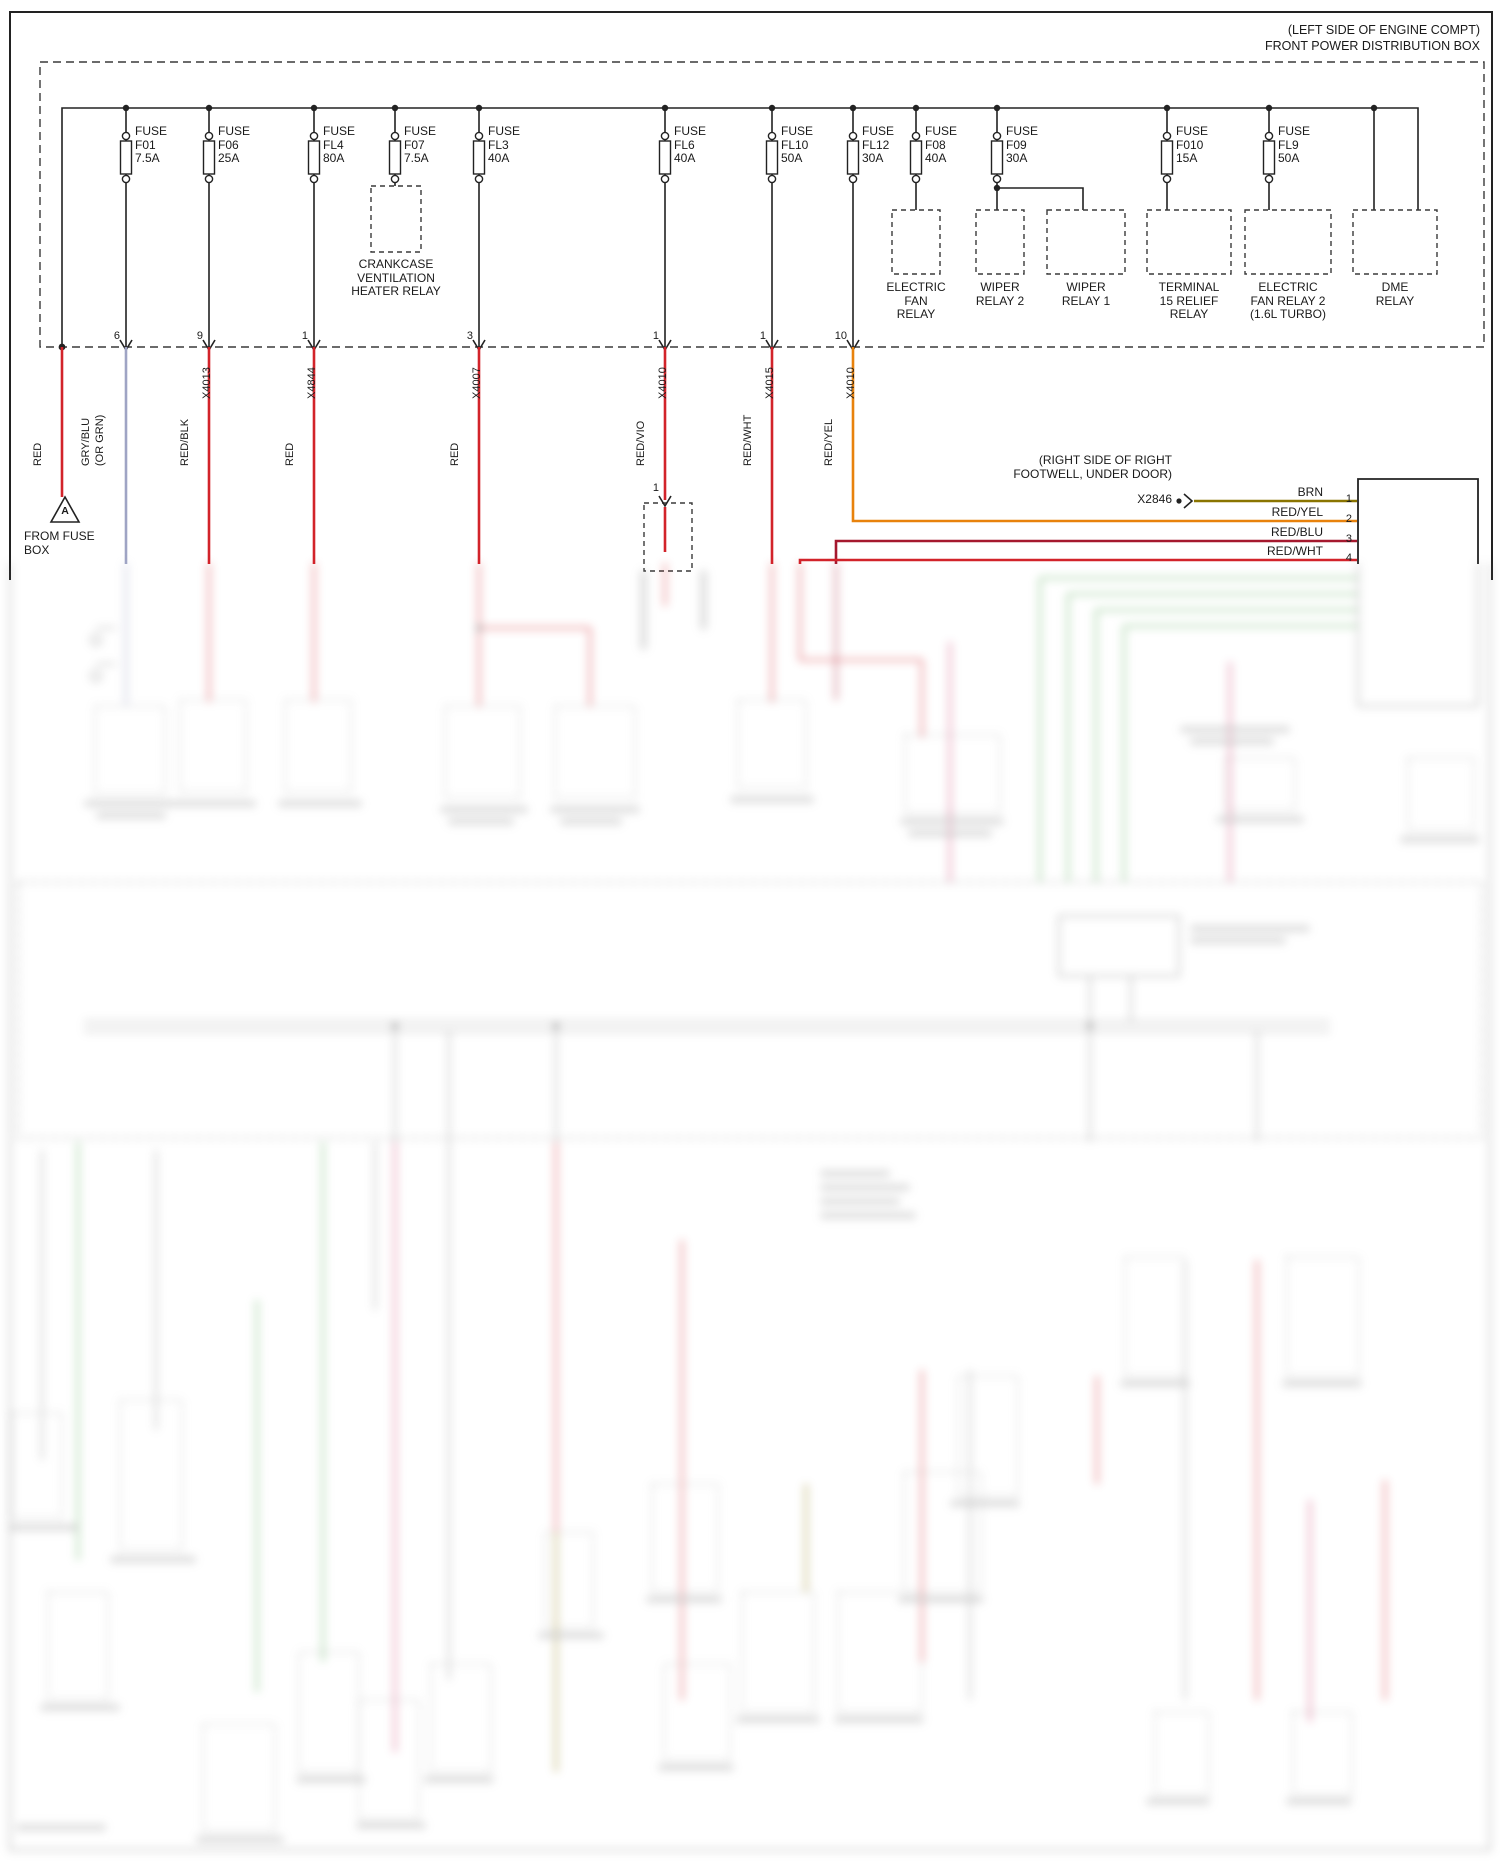 This screenshot has height=1861, width=1500. I want to click on fuse-label-fl6: FUSE FL6 40A, so click(690, 145).